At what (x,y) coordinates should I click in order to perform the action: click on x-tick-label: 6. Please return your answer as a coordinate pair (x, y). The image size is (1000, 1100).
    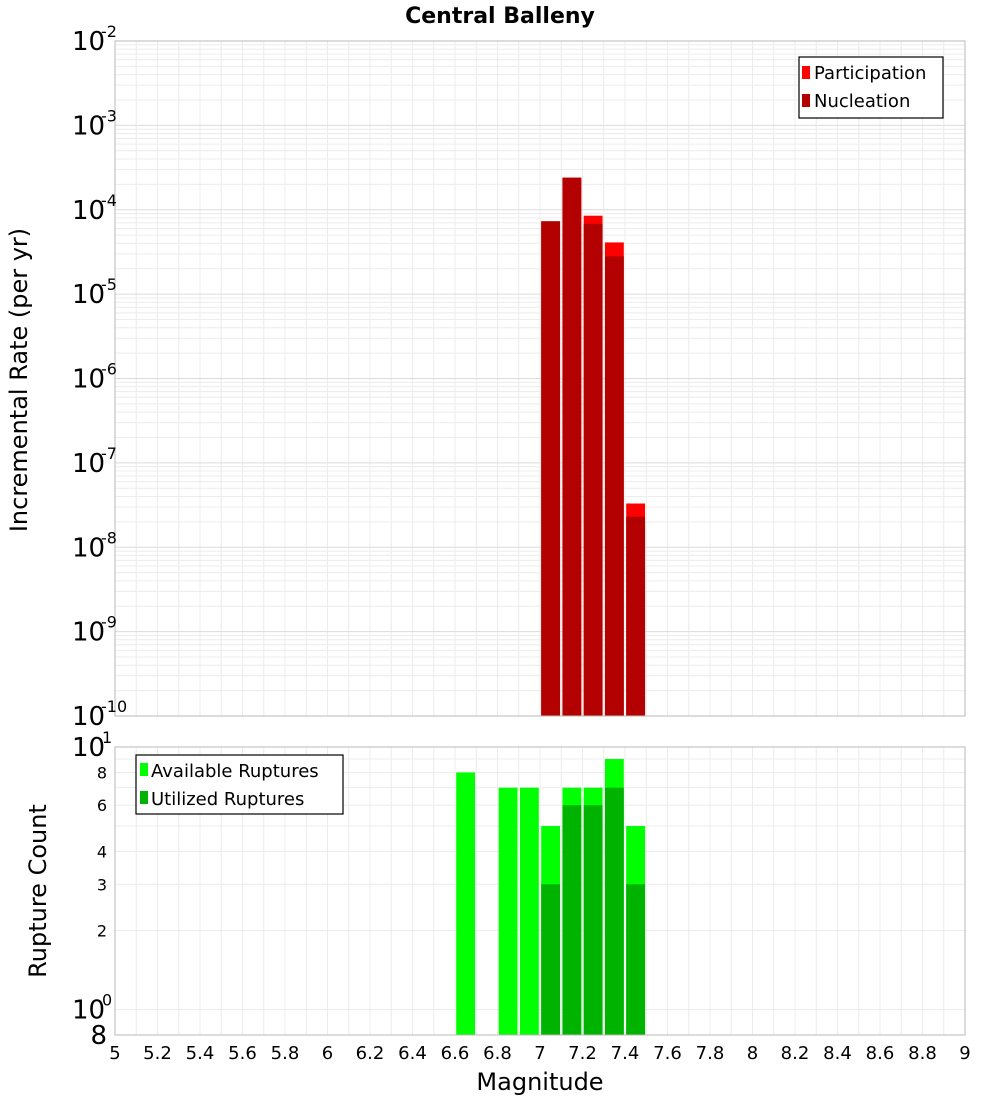
    Looking at the image, I should click on (327, 1053).